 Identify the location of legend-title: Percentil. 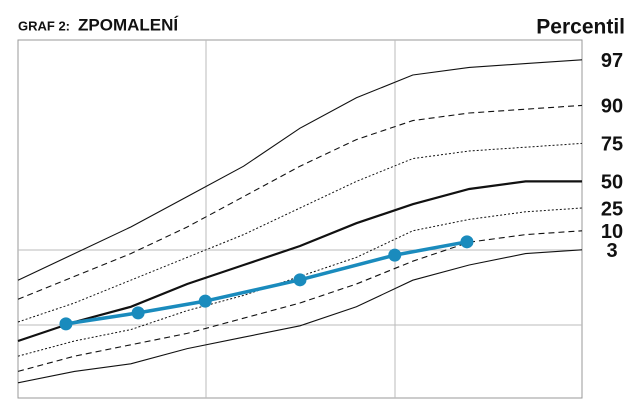
(580, 27).